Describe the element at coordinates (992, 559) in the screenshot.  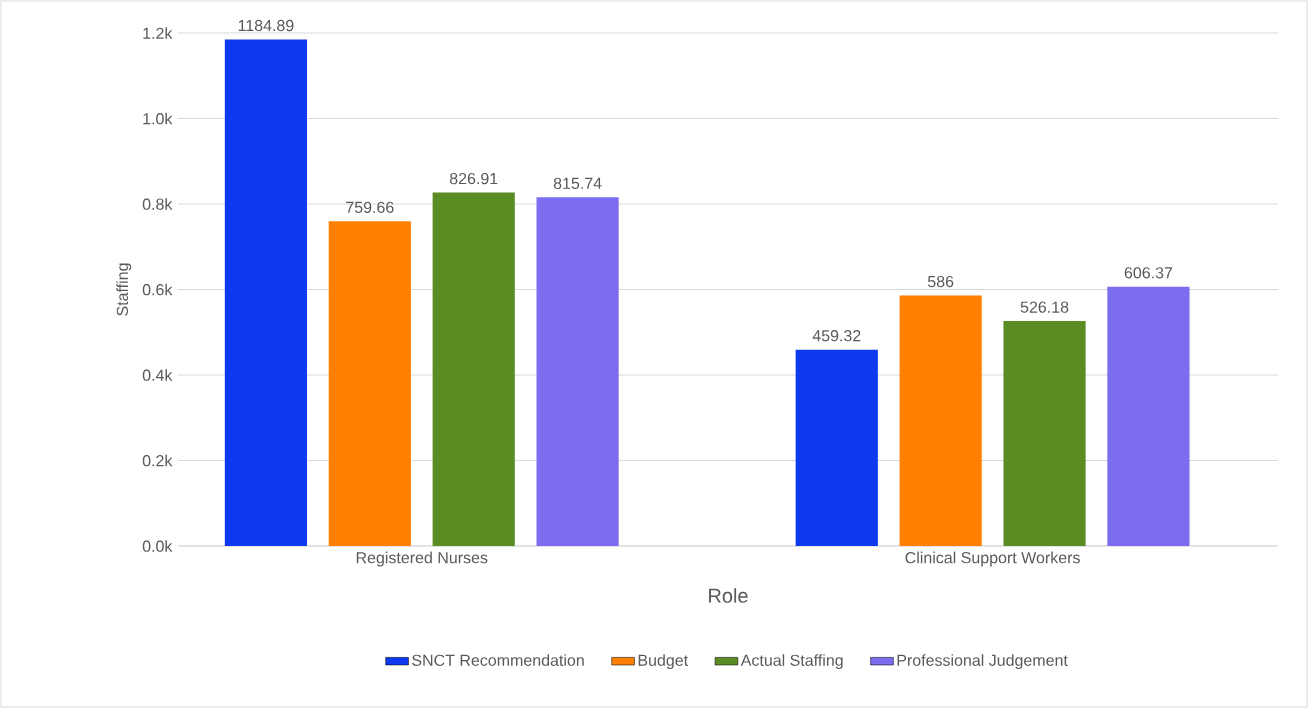
I see `x-tick-label: Clinical Support Workers` at that location.